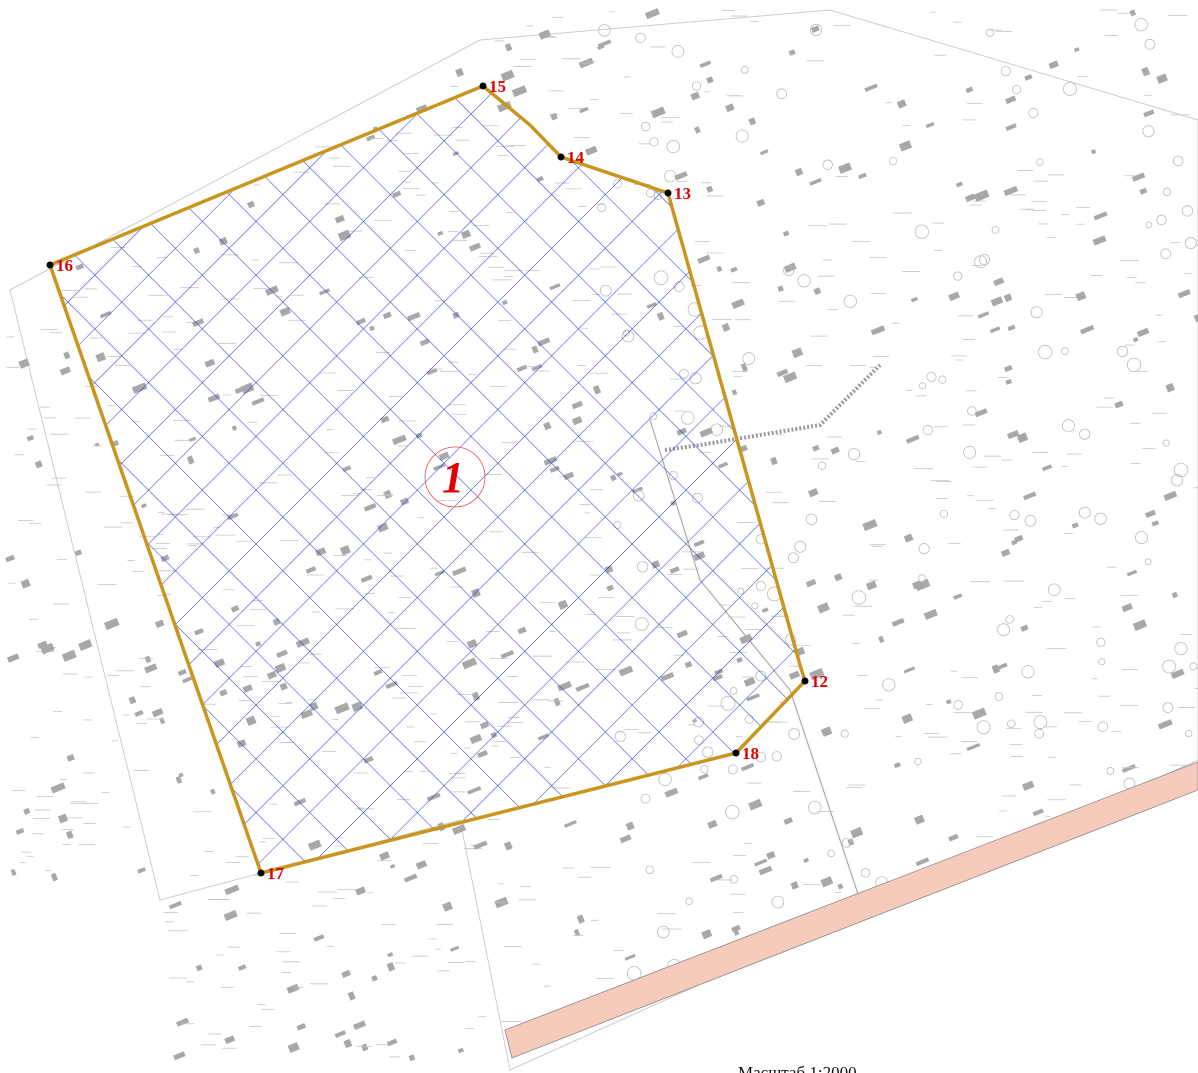 The height and width of the screenshot is (1073, 1198). I want to click on vertex-label: 13, so click(682, 193).